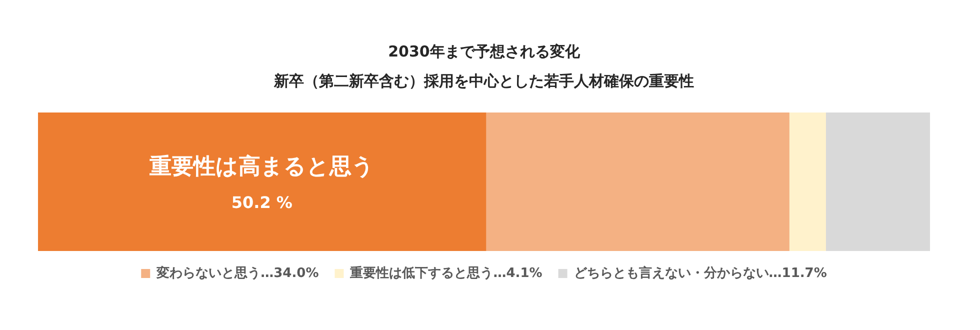 This screenshot has height=330, width=980. I want to click on legend-label: どちらとも言えない・分からない…11.7%, so click(700, 272).